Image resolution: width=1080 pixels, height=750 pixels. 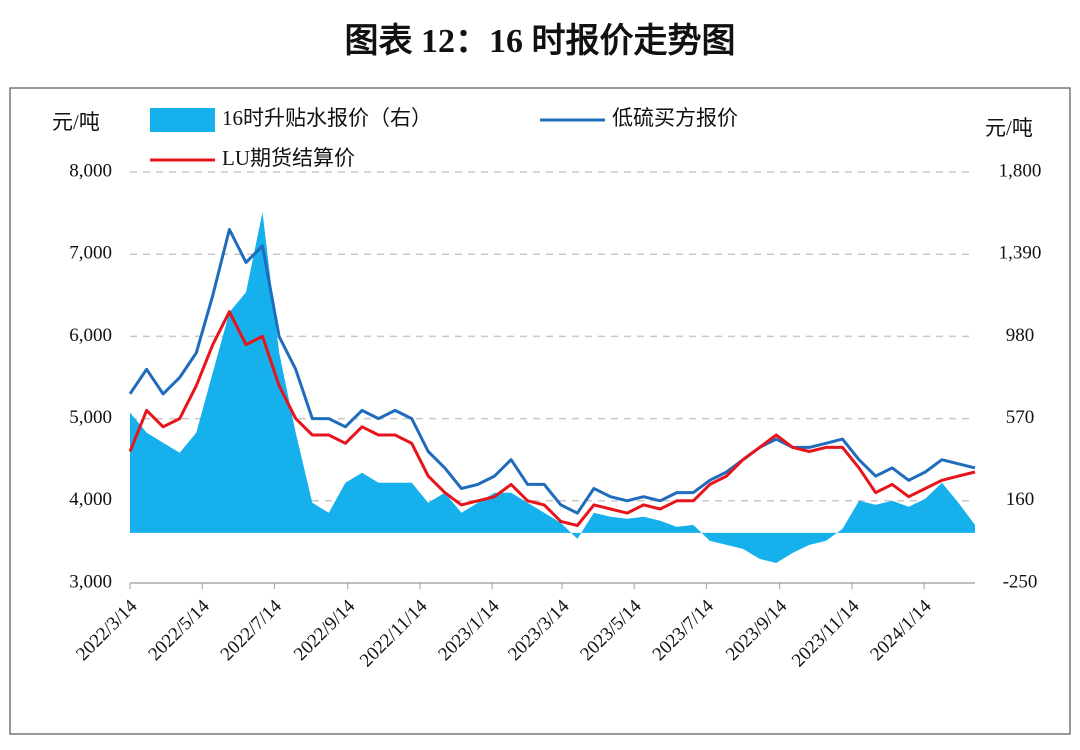 I want to click on y2-tick-label: 1,800, so click(x=1020, y=170).